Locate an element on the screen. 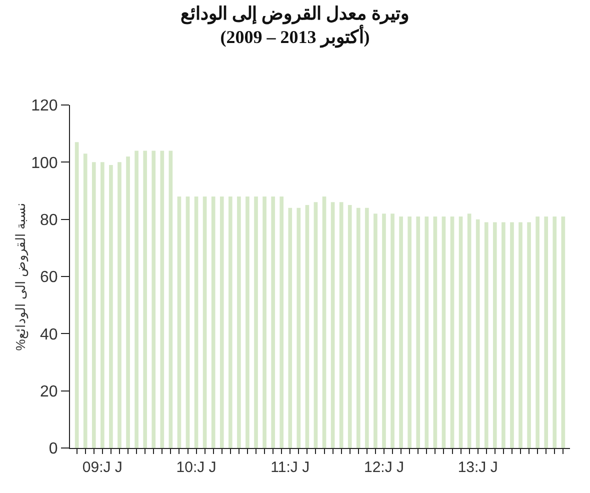 Image resolution: width=590 pixels, height=493 pixels. x-tick-label: 10:J J is located at coordinates (196, 467).